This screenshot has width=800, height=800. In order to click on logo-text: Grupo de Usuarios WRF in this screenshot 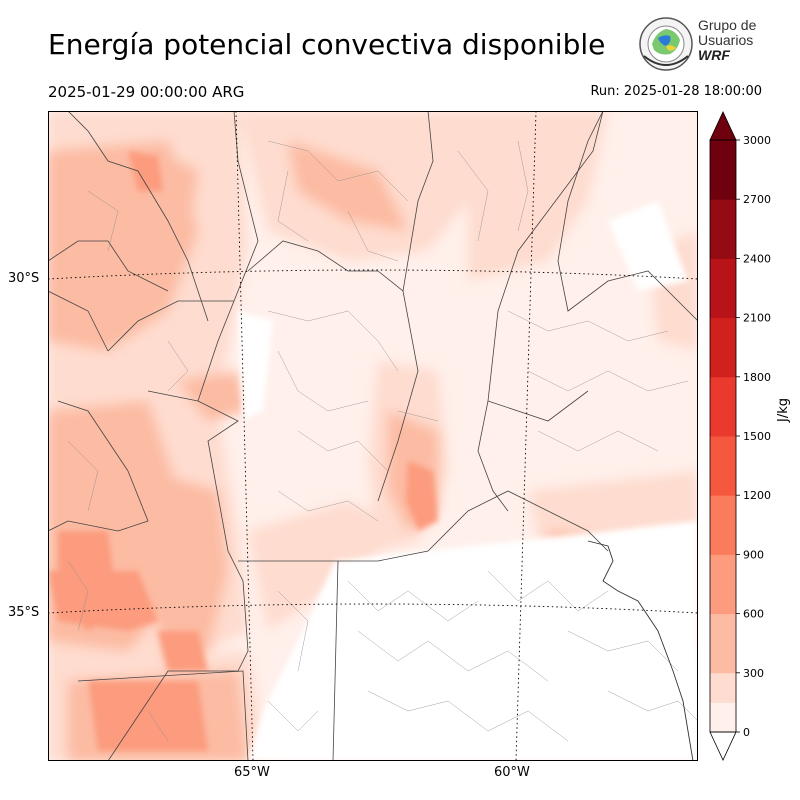, I will do `click(727, 40)`.